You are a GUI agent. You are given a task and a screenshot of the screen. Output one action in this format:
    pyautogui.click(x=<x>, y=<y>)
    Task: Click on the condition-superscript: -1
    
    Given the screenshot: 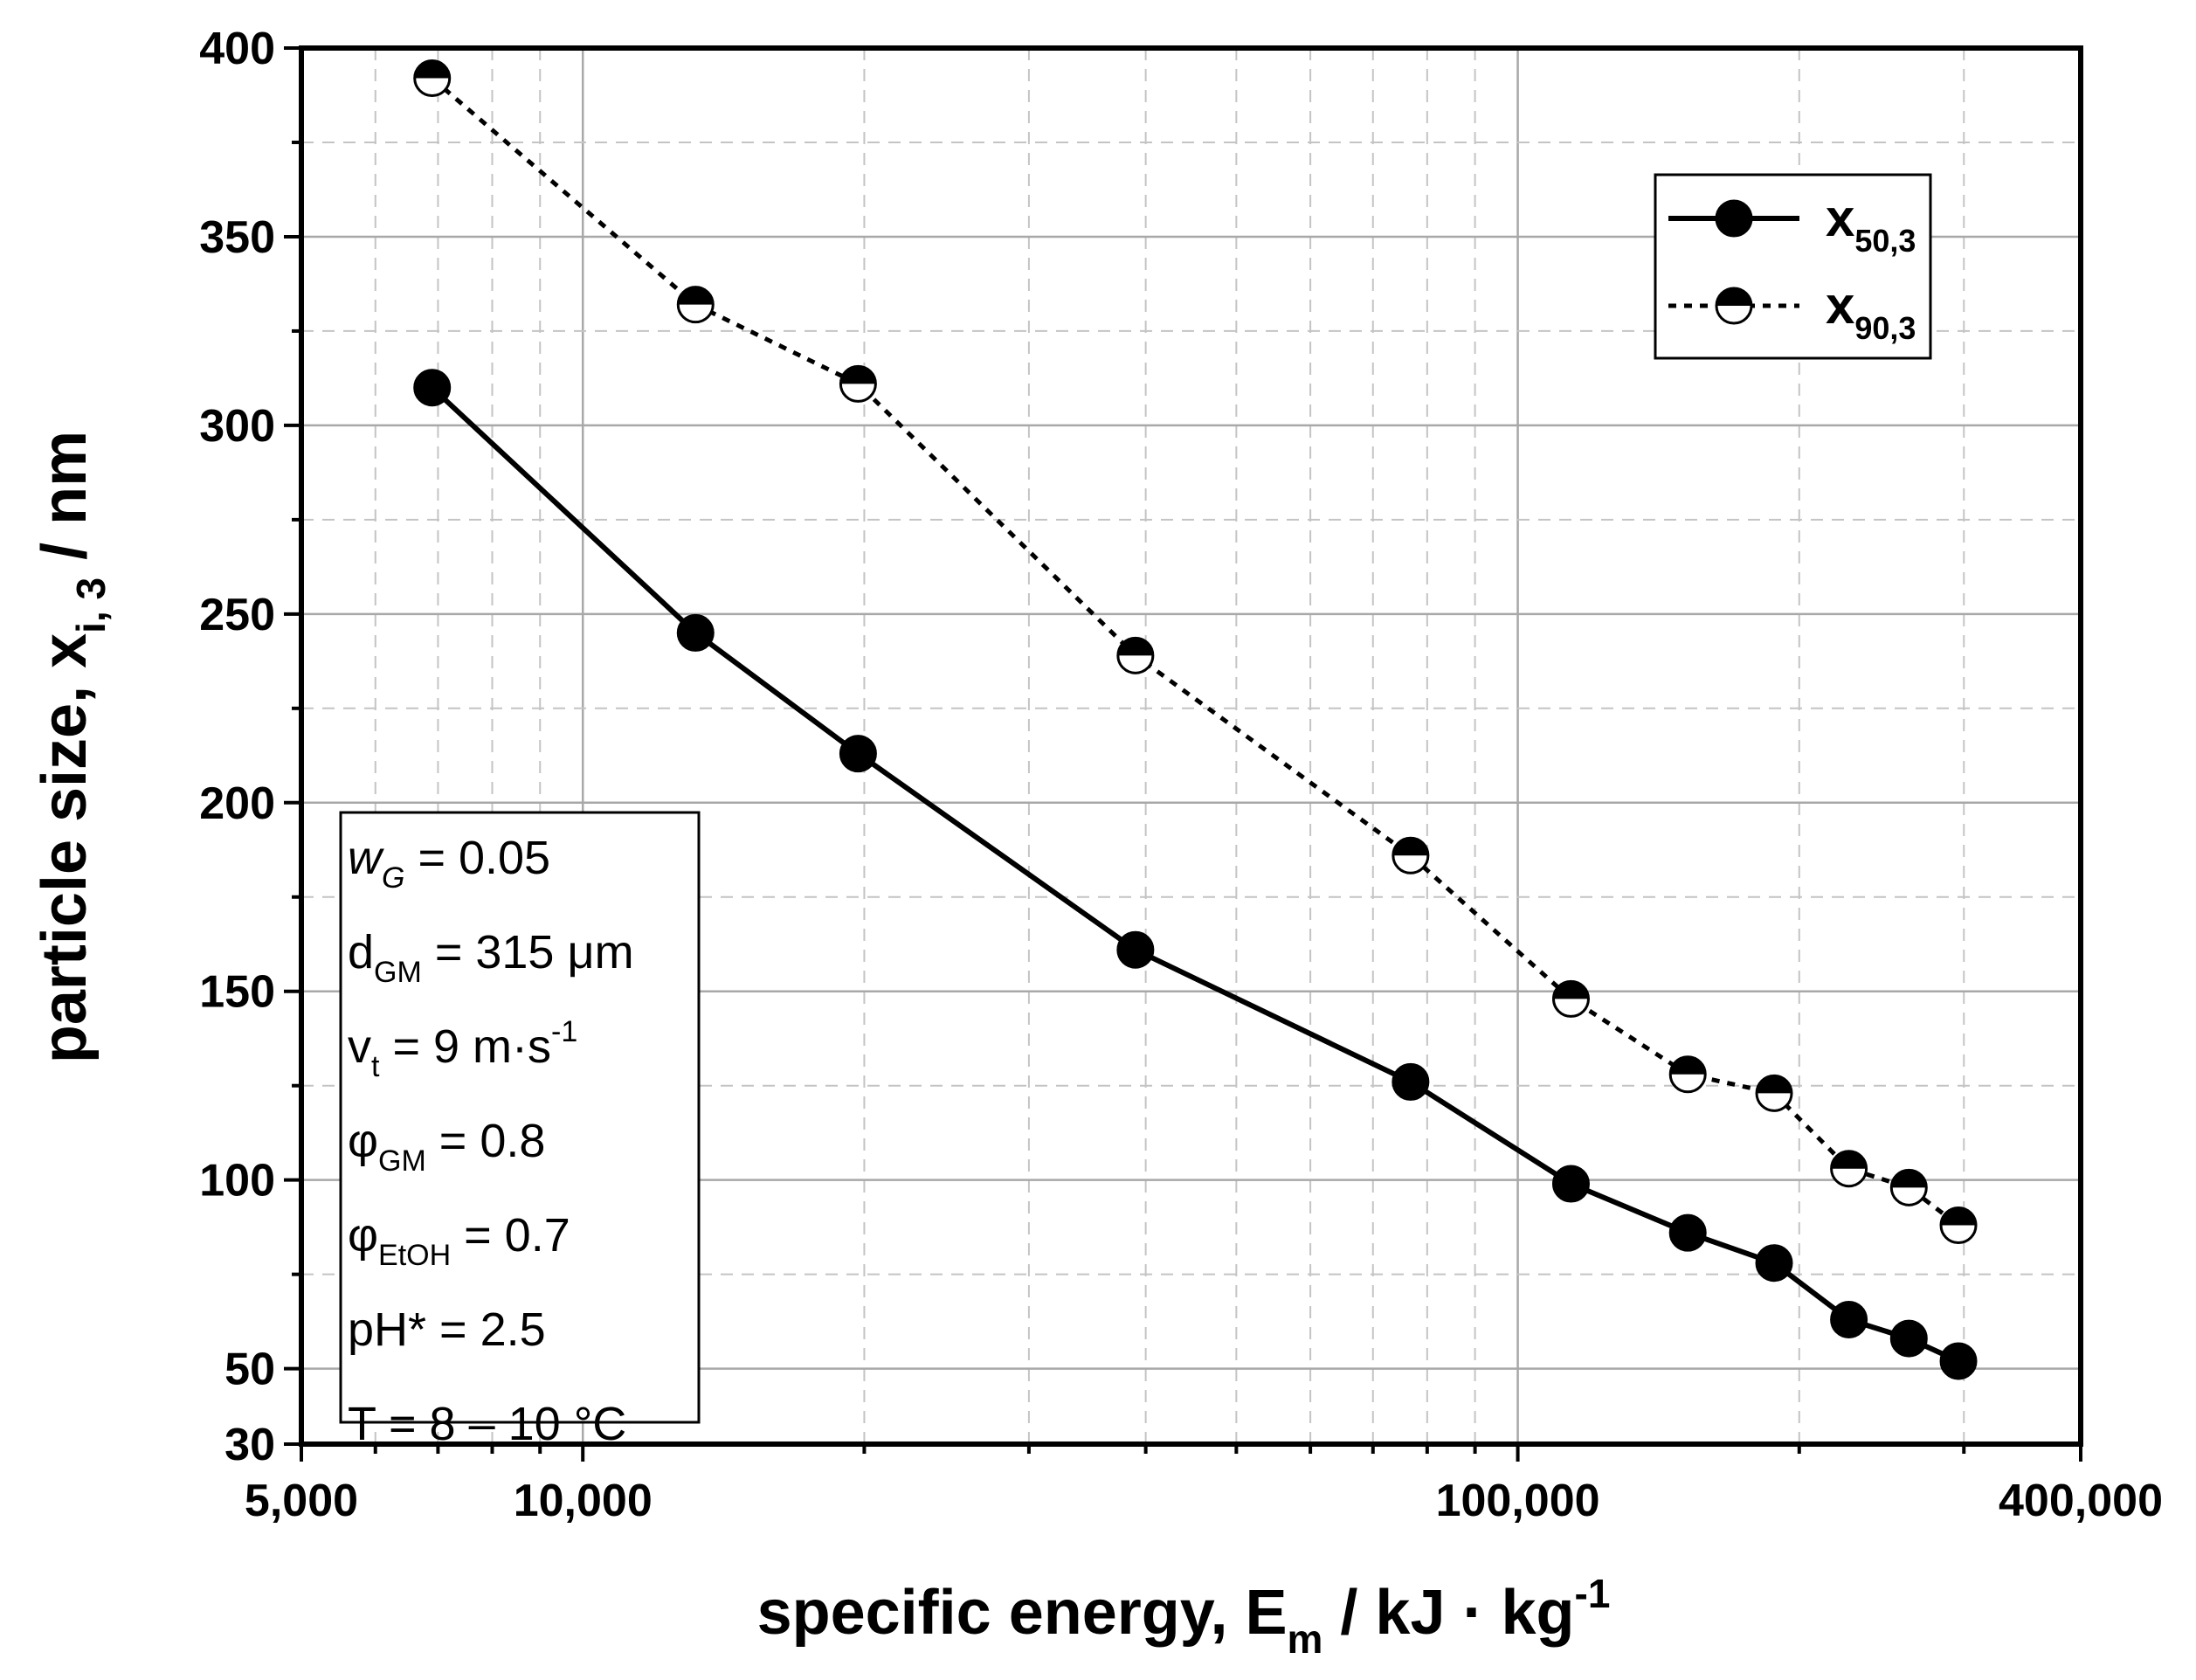 What is the action you would take?
    pyautogui.click(x=564, y=1031)
    